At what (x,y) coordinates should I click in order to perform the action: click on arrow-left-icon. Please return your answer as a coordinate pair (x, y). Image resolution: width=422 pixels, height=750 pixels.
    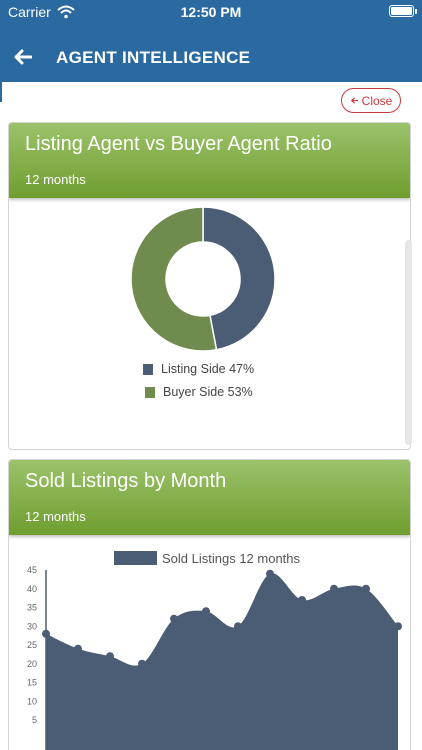
    Looking at the image, I should click on (23, 57).